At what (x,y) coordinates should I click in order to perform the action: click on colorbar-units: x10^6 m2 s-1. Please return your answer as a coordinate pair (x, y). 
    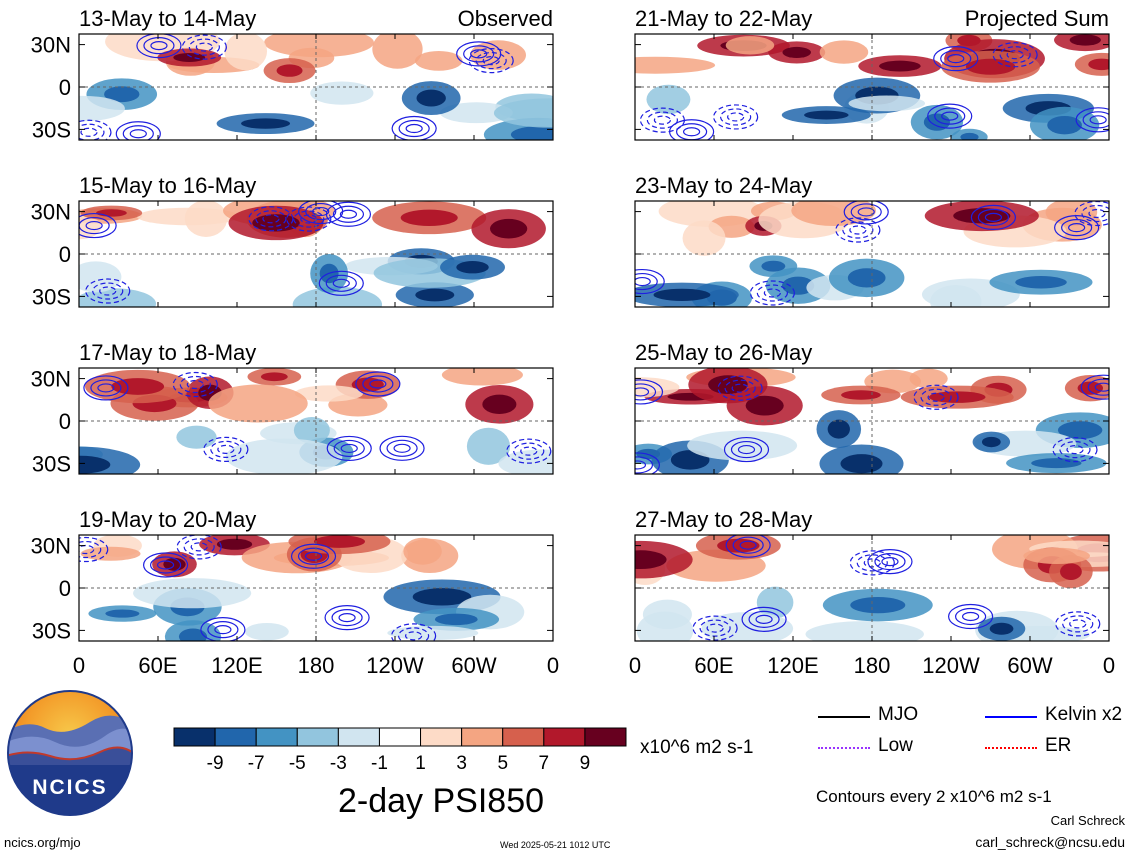
    Looking at the image, I should click on (697, 747).